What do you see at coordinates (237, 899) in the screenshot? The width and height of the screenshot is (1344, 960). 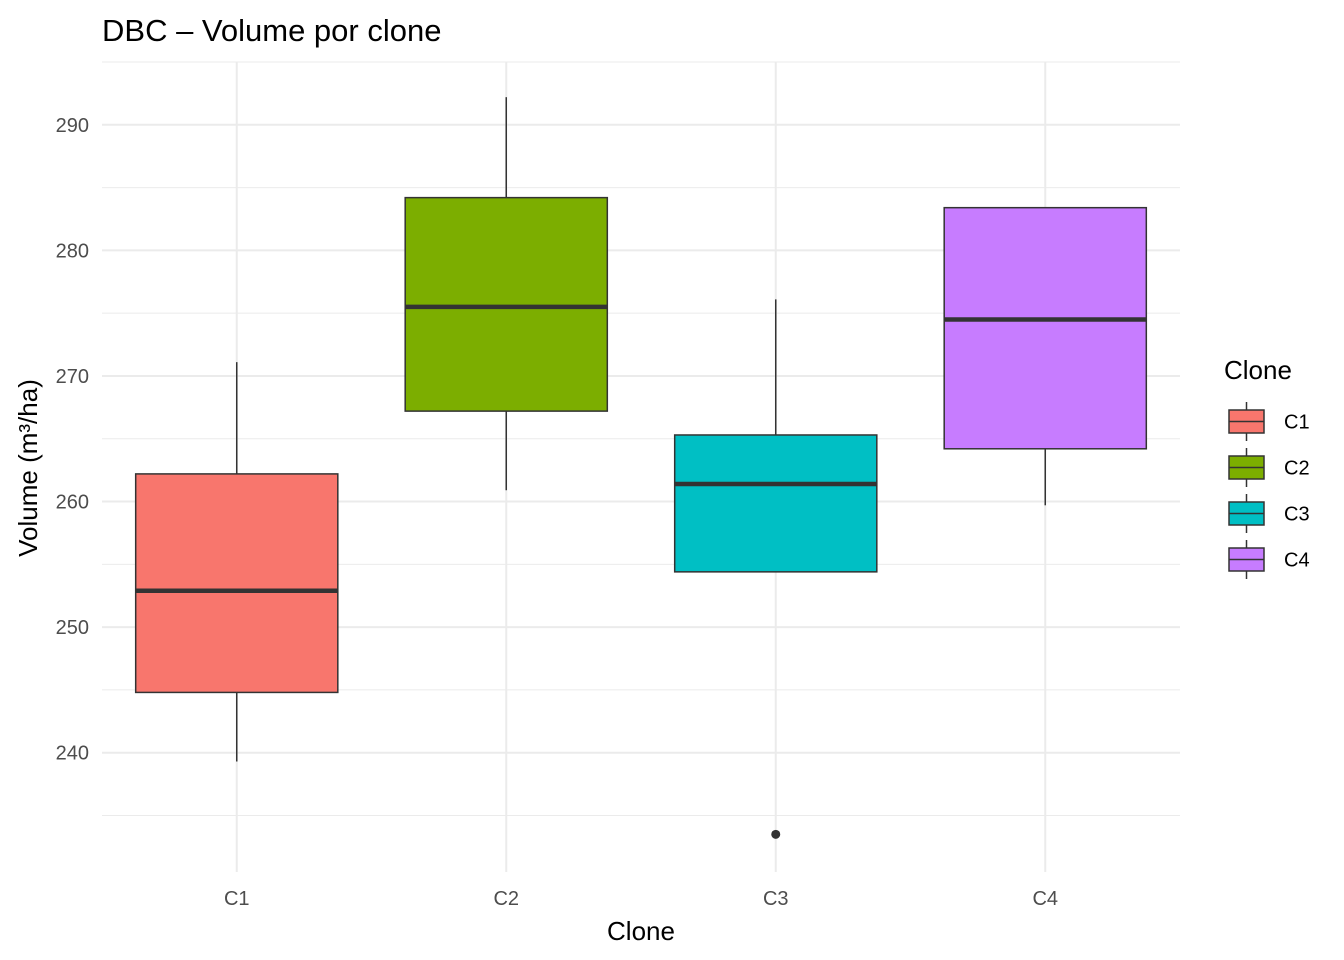 I see `x-tick-label: C1` at bounding box center [237, 899].